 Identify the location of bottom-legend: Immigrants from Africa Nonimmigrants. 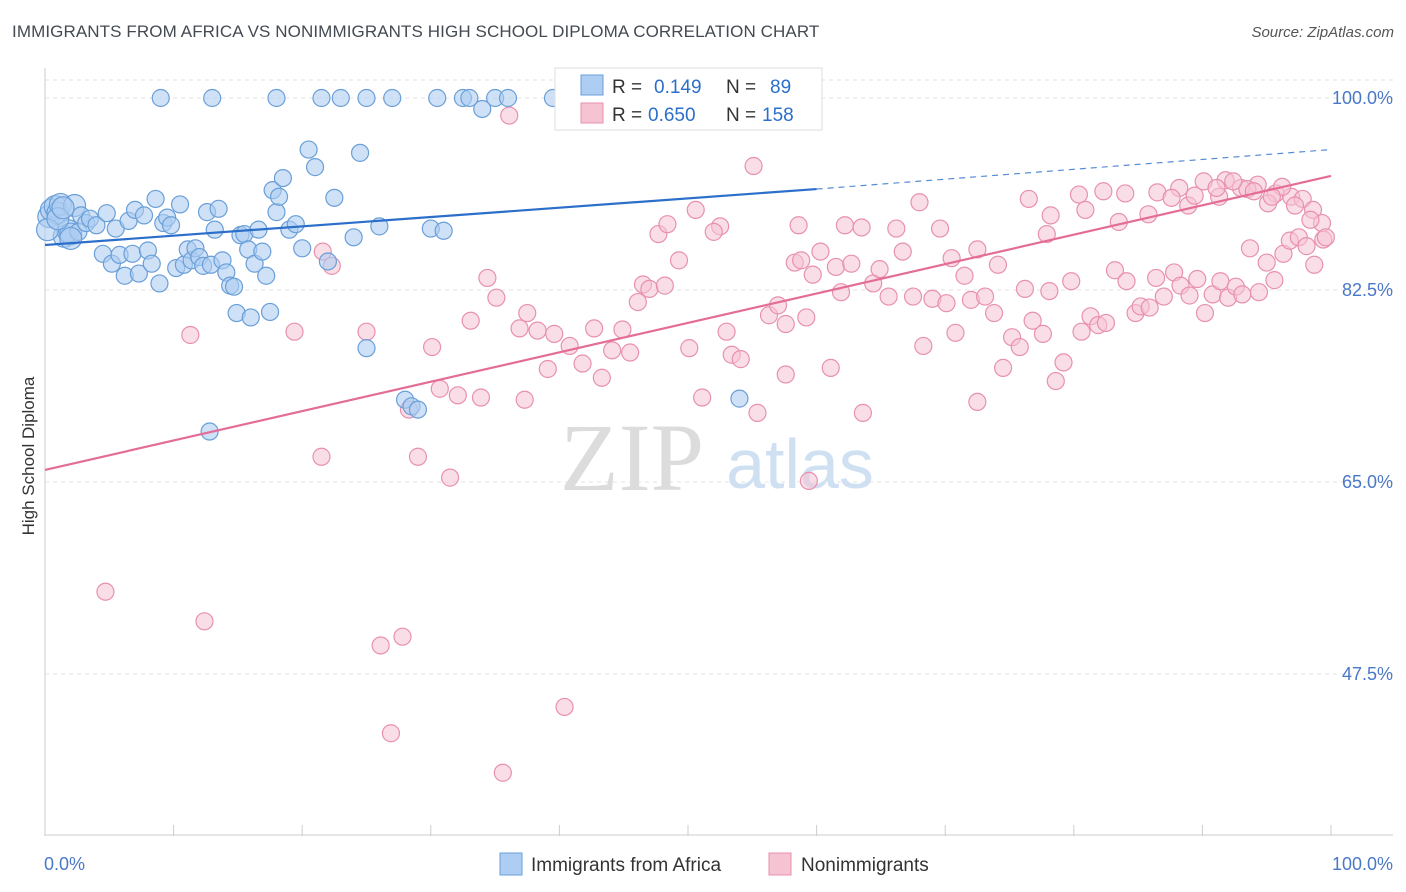
(714, 864).